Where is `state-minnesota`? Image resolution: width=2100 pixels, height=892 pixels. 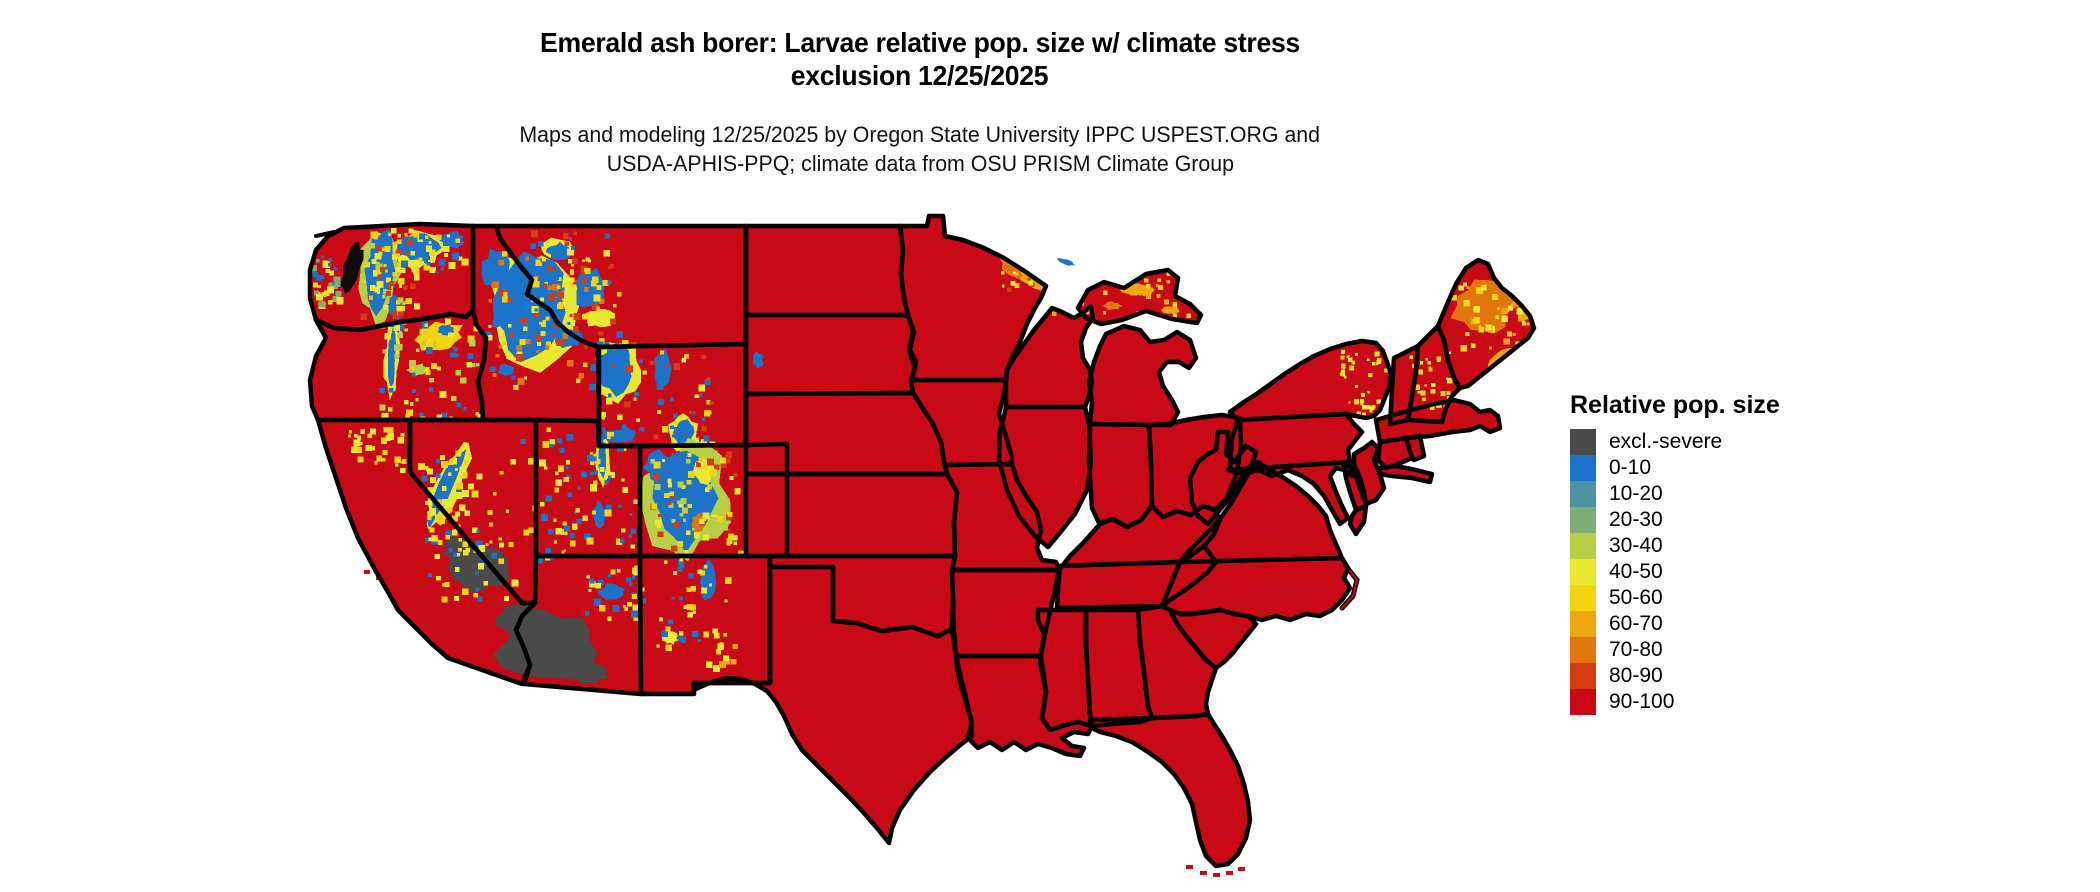 state-minnesota is located at coordinates (973, 298).